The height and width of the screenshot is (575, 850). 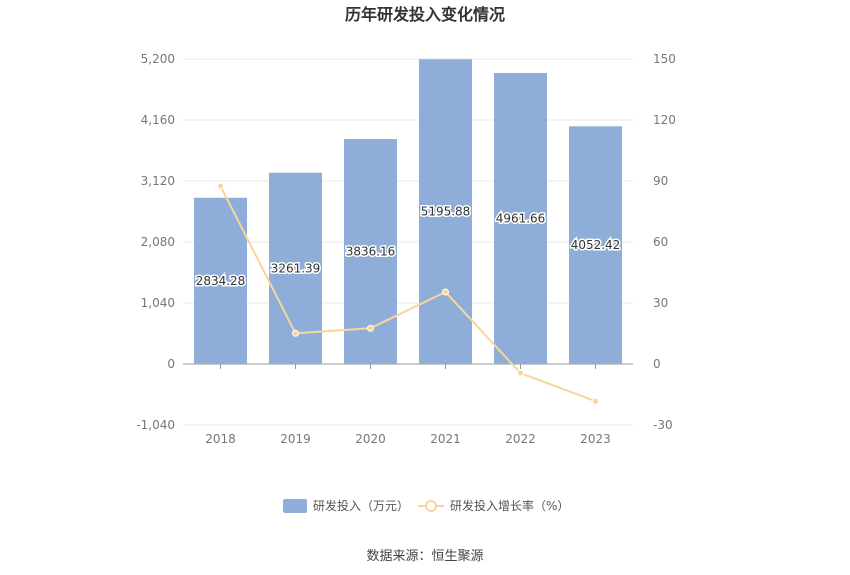 I want to click on legend: 研发投入（万元） 研发投入增长率（%）, so click(x=426, y=505).